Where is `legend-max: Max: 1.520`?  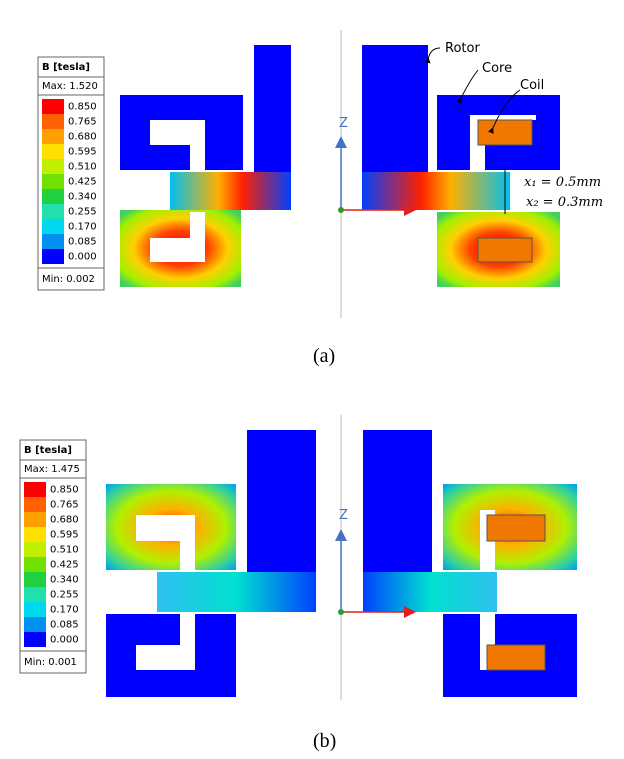 legend-max: Max: 1.520 is located at coordinates (70, 86).